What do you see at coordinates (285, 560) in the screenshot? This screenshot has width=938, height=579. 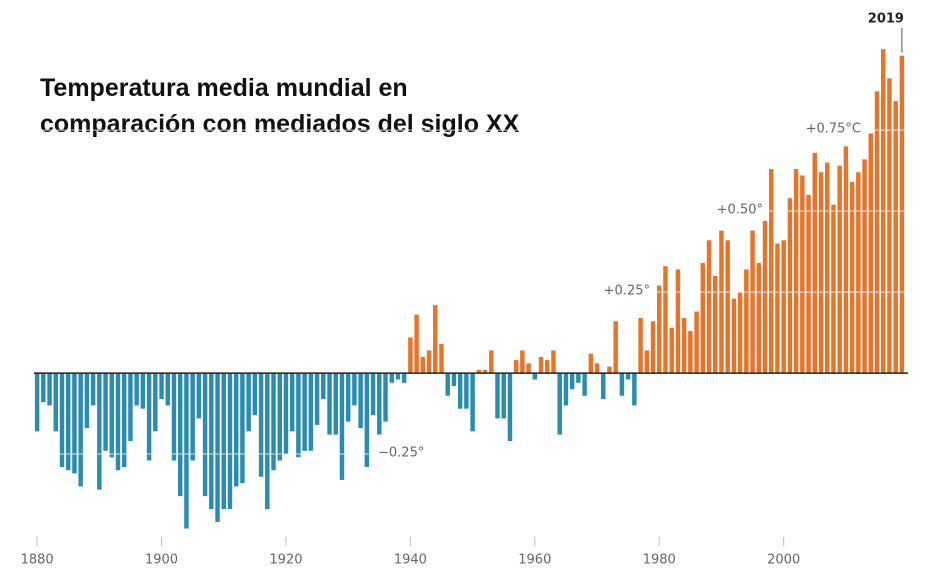 I see `x-tick-label: 1920` at bounding box center [285, 560].